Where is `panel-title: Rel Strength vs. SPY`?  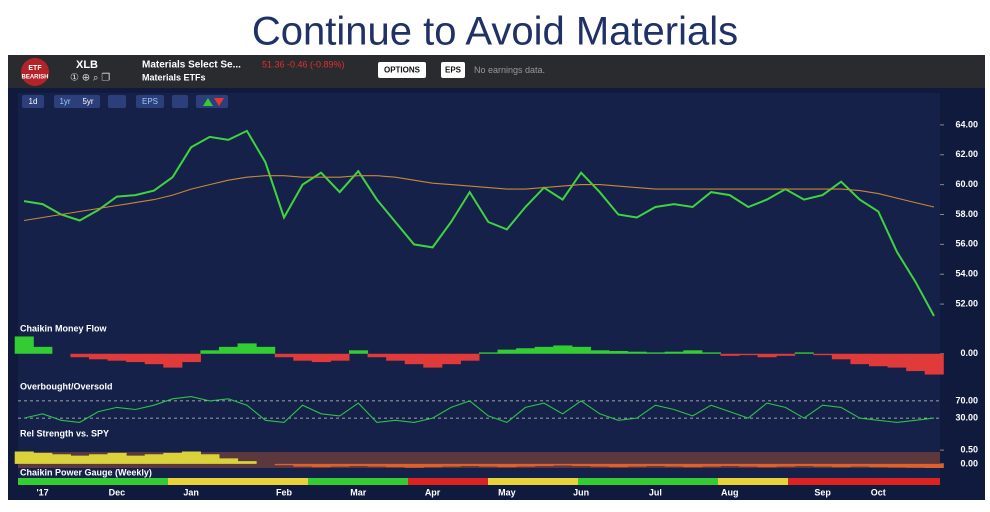
panel-title: Rel Strength vs. SPY is located at coordinates (64, 433).